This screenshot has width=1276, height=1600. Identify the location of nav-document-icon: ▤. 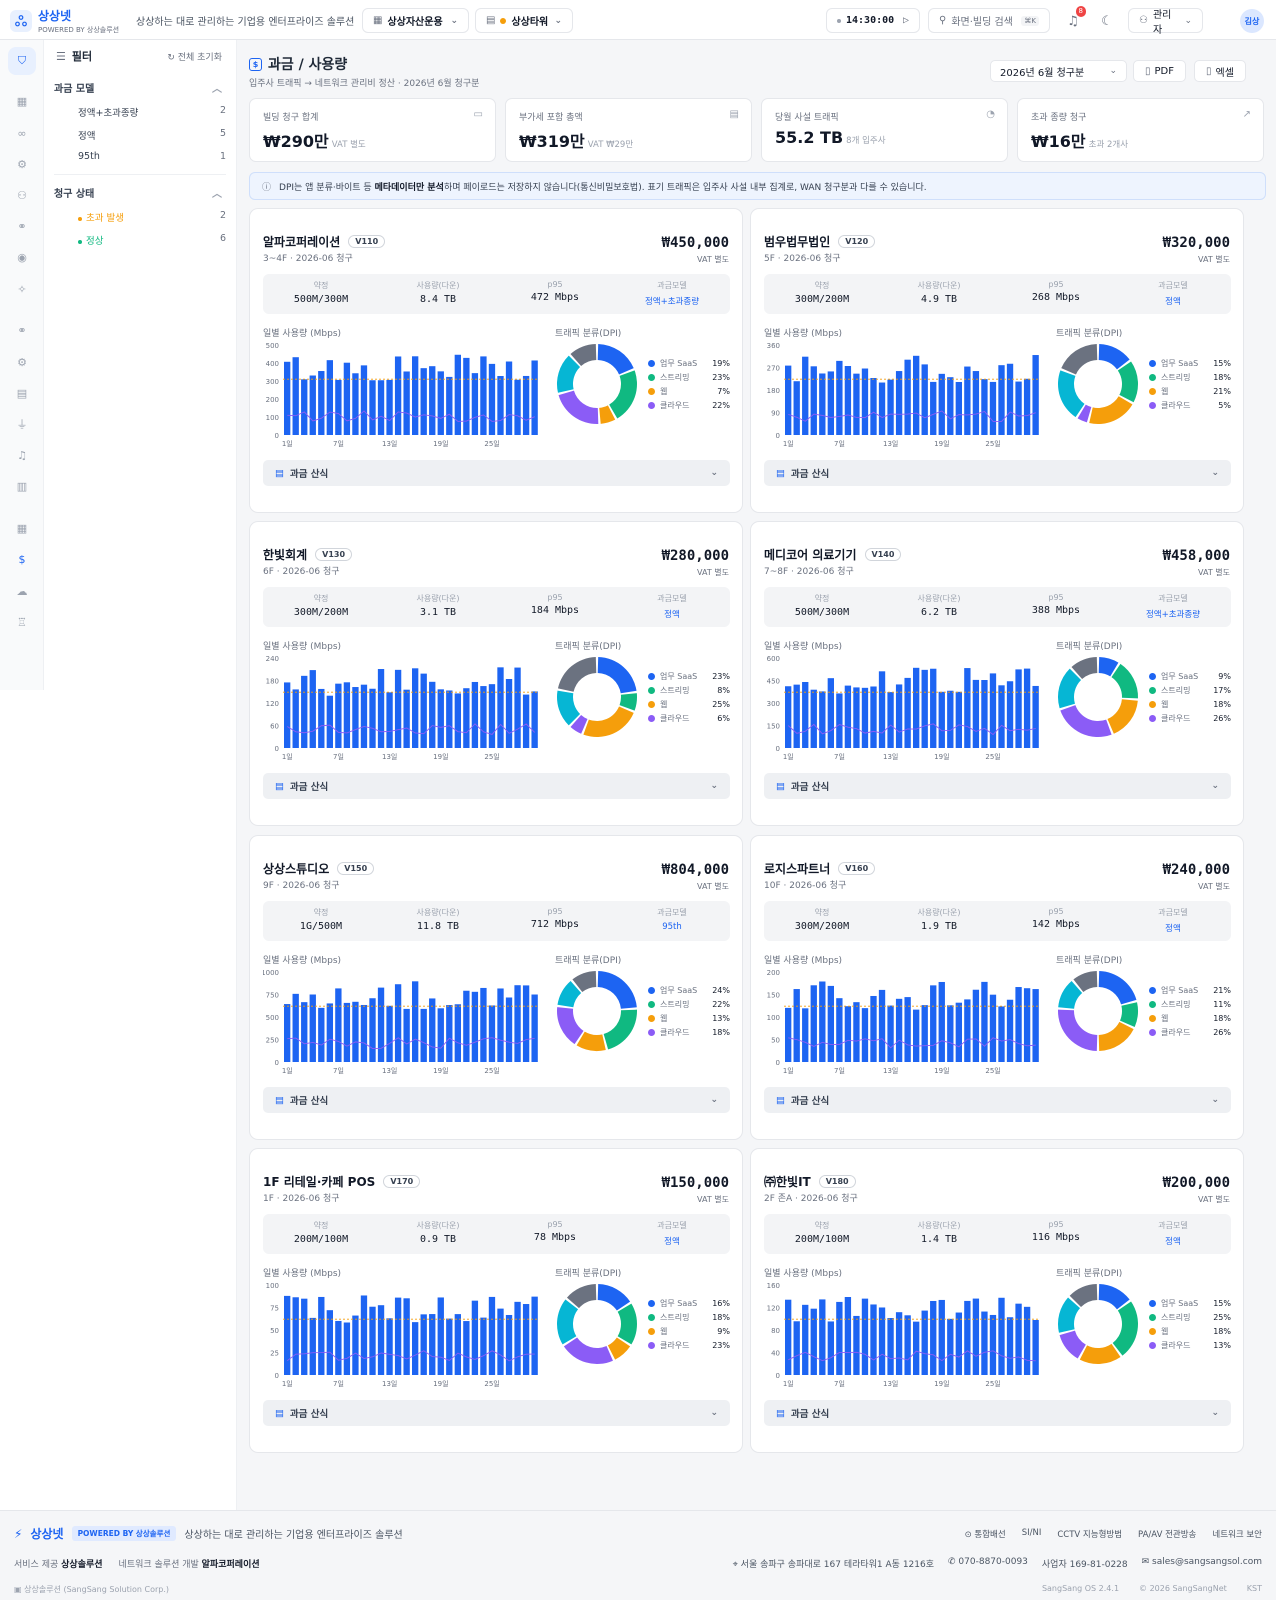
(22, 393).